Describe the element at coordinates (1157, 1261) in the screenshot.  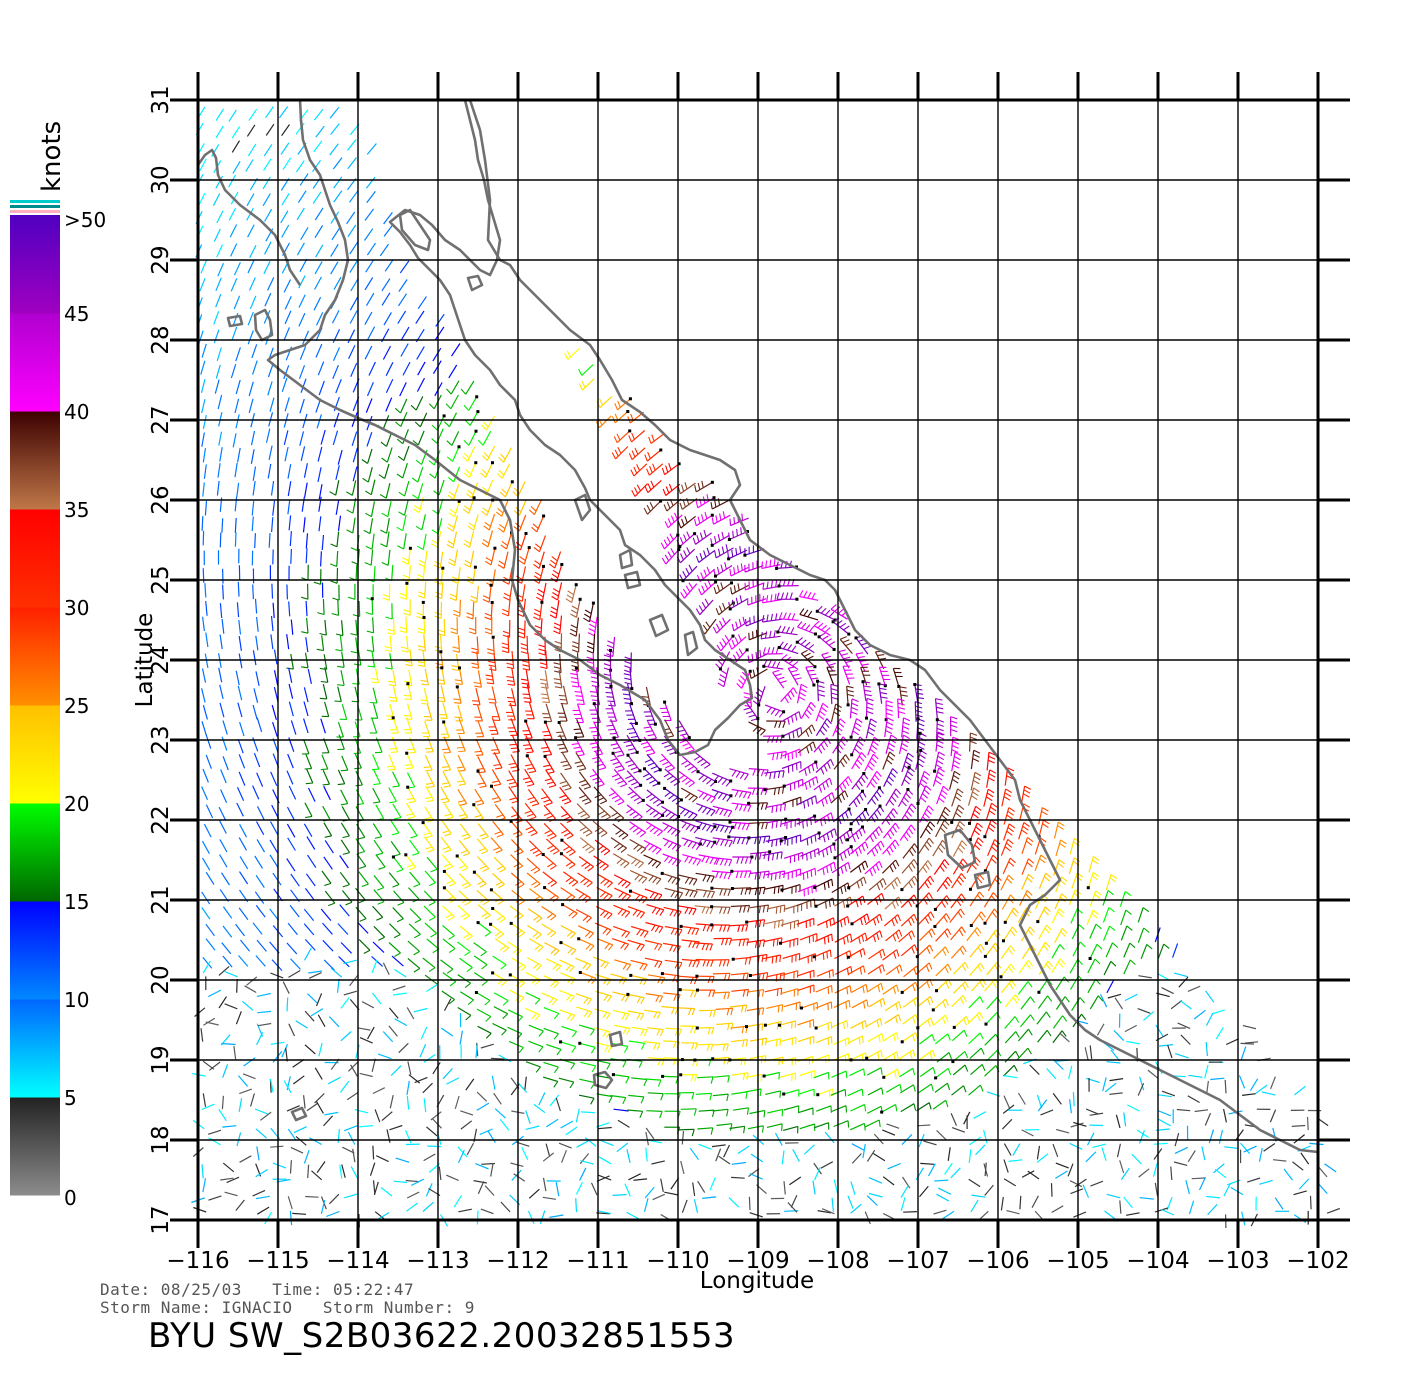
I see `x-tick-label: −104` at that location.